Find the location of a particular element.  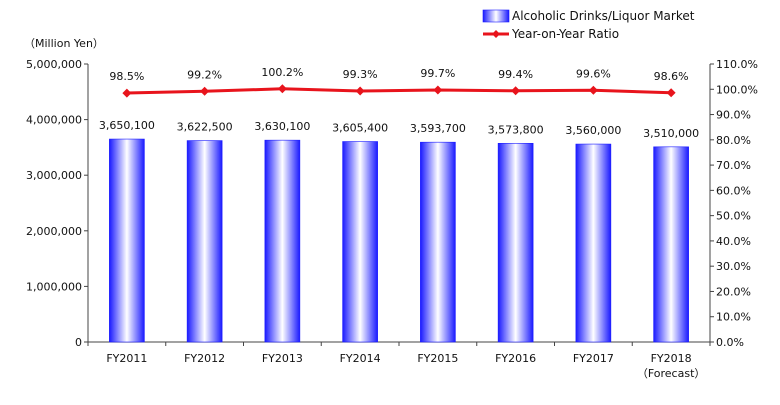

x-tick-label: FY2015 is located at coordinates (437, 358).